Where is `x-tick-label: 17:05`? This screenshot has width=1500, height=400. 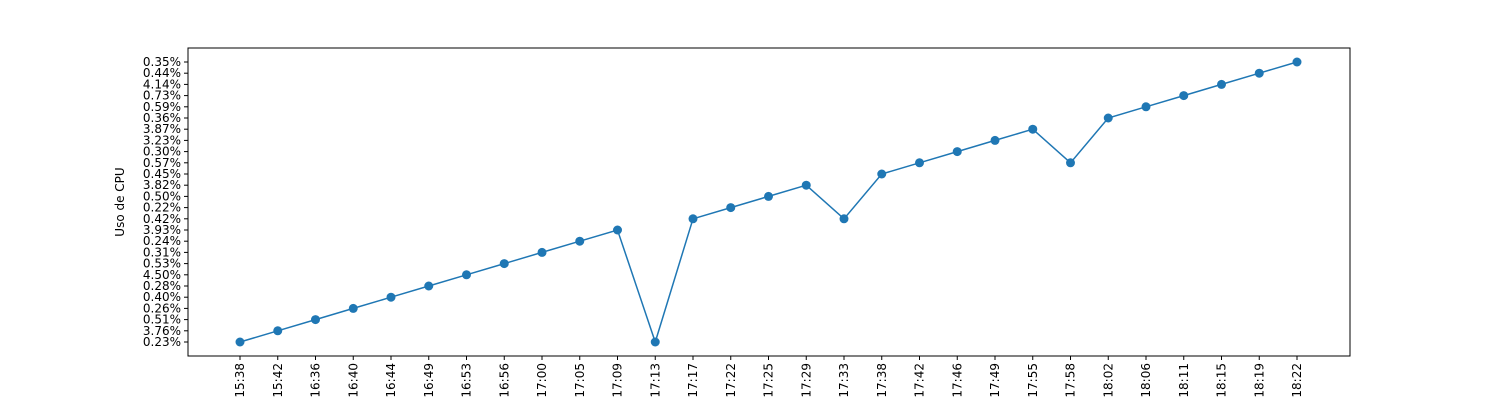
x-tick-label: 17:05 is located at coordinates (580, 380).